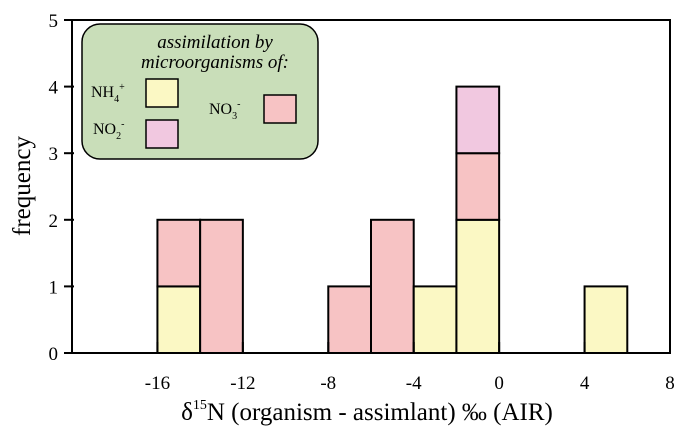  Describe the element at coordinates (162, 93) in the screenshot. I see `legend-swatch-nh4` at that location.